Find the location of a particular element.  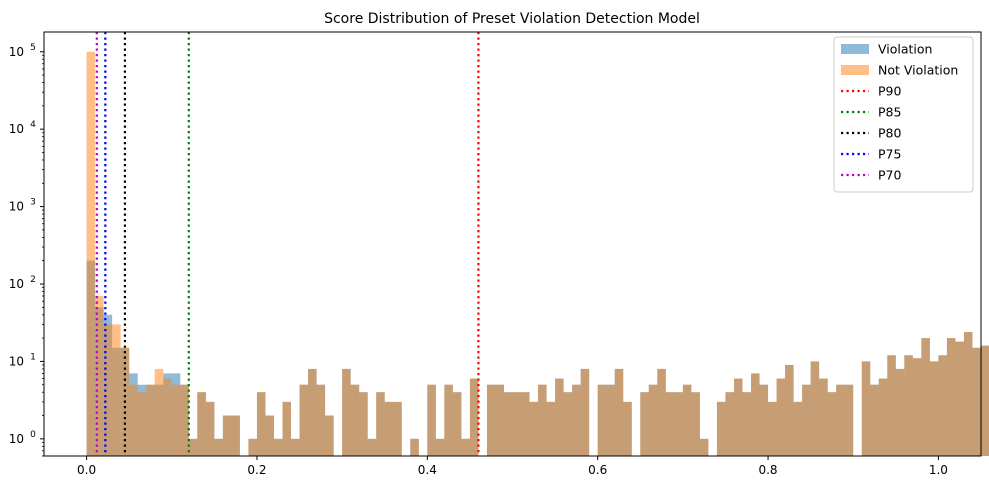

y-tick-exponent: 1 is located at coordinates (33, 357).